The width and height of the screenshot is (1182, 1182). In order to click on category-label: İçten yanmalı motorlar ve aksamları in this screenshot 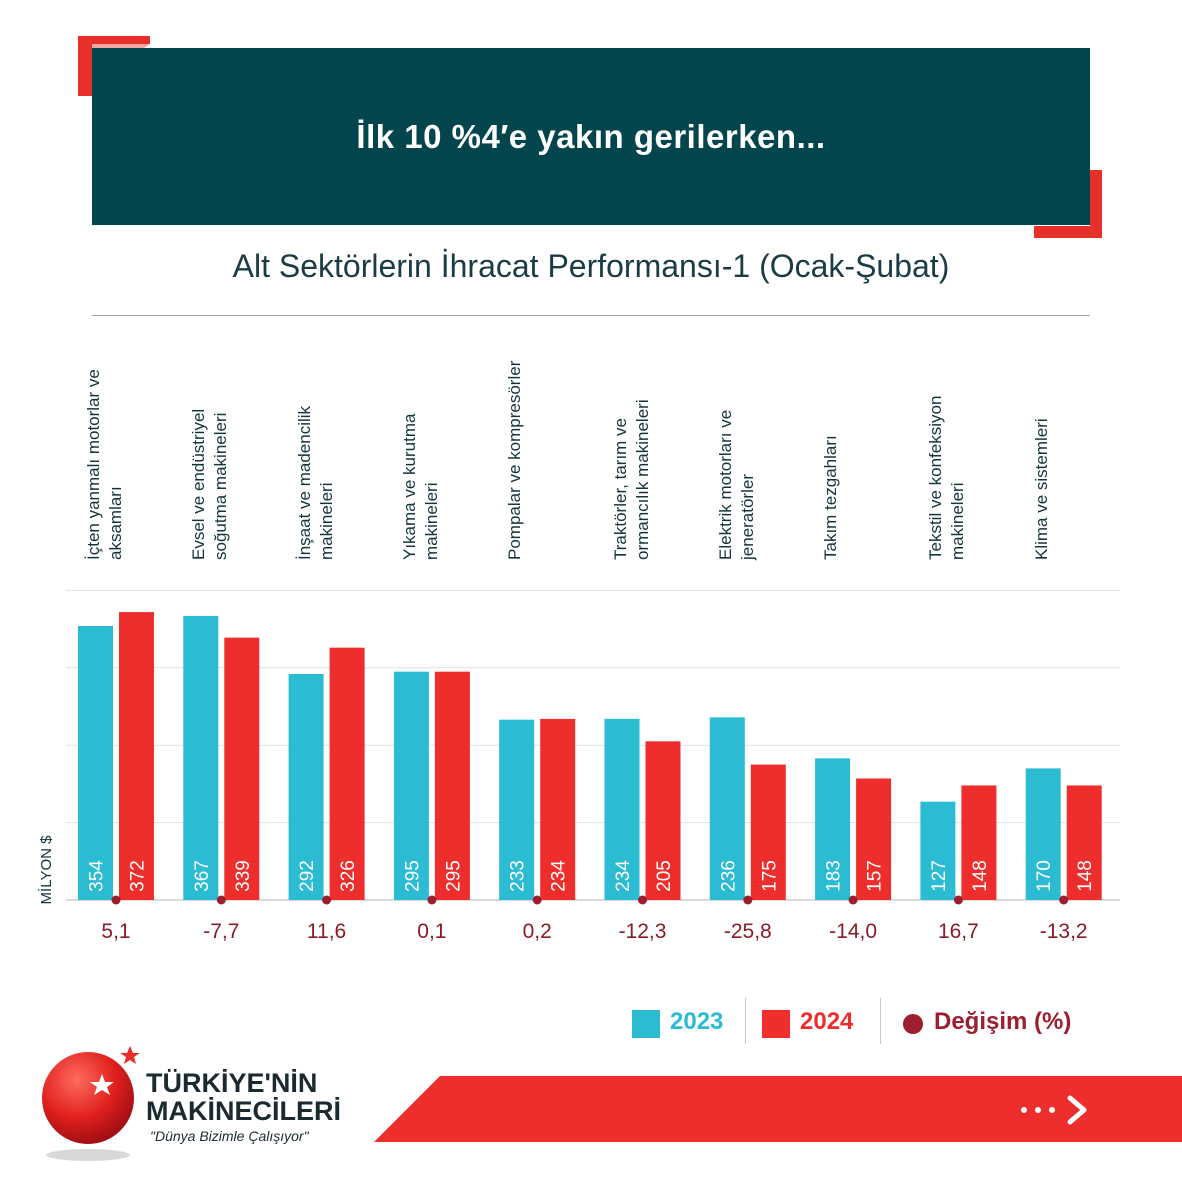, I will do `click(104, 464)`.